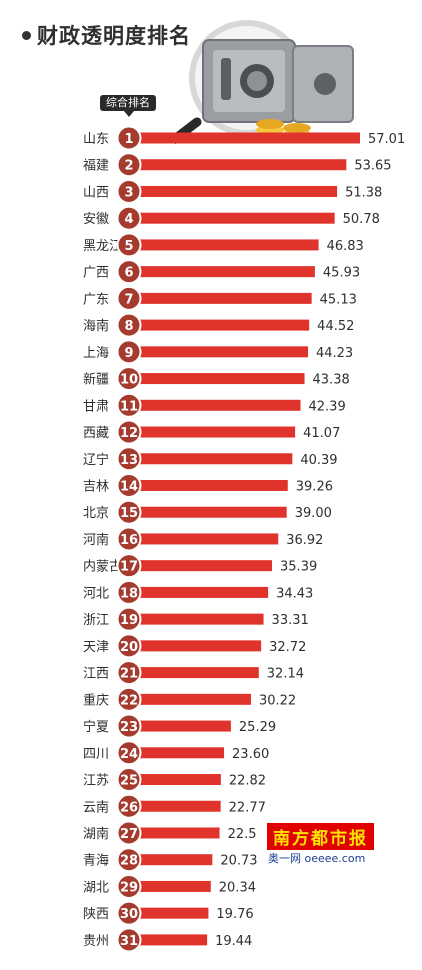  I want to click on rank-number: 18, so click(129, 593).